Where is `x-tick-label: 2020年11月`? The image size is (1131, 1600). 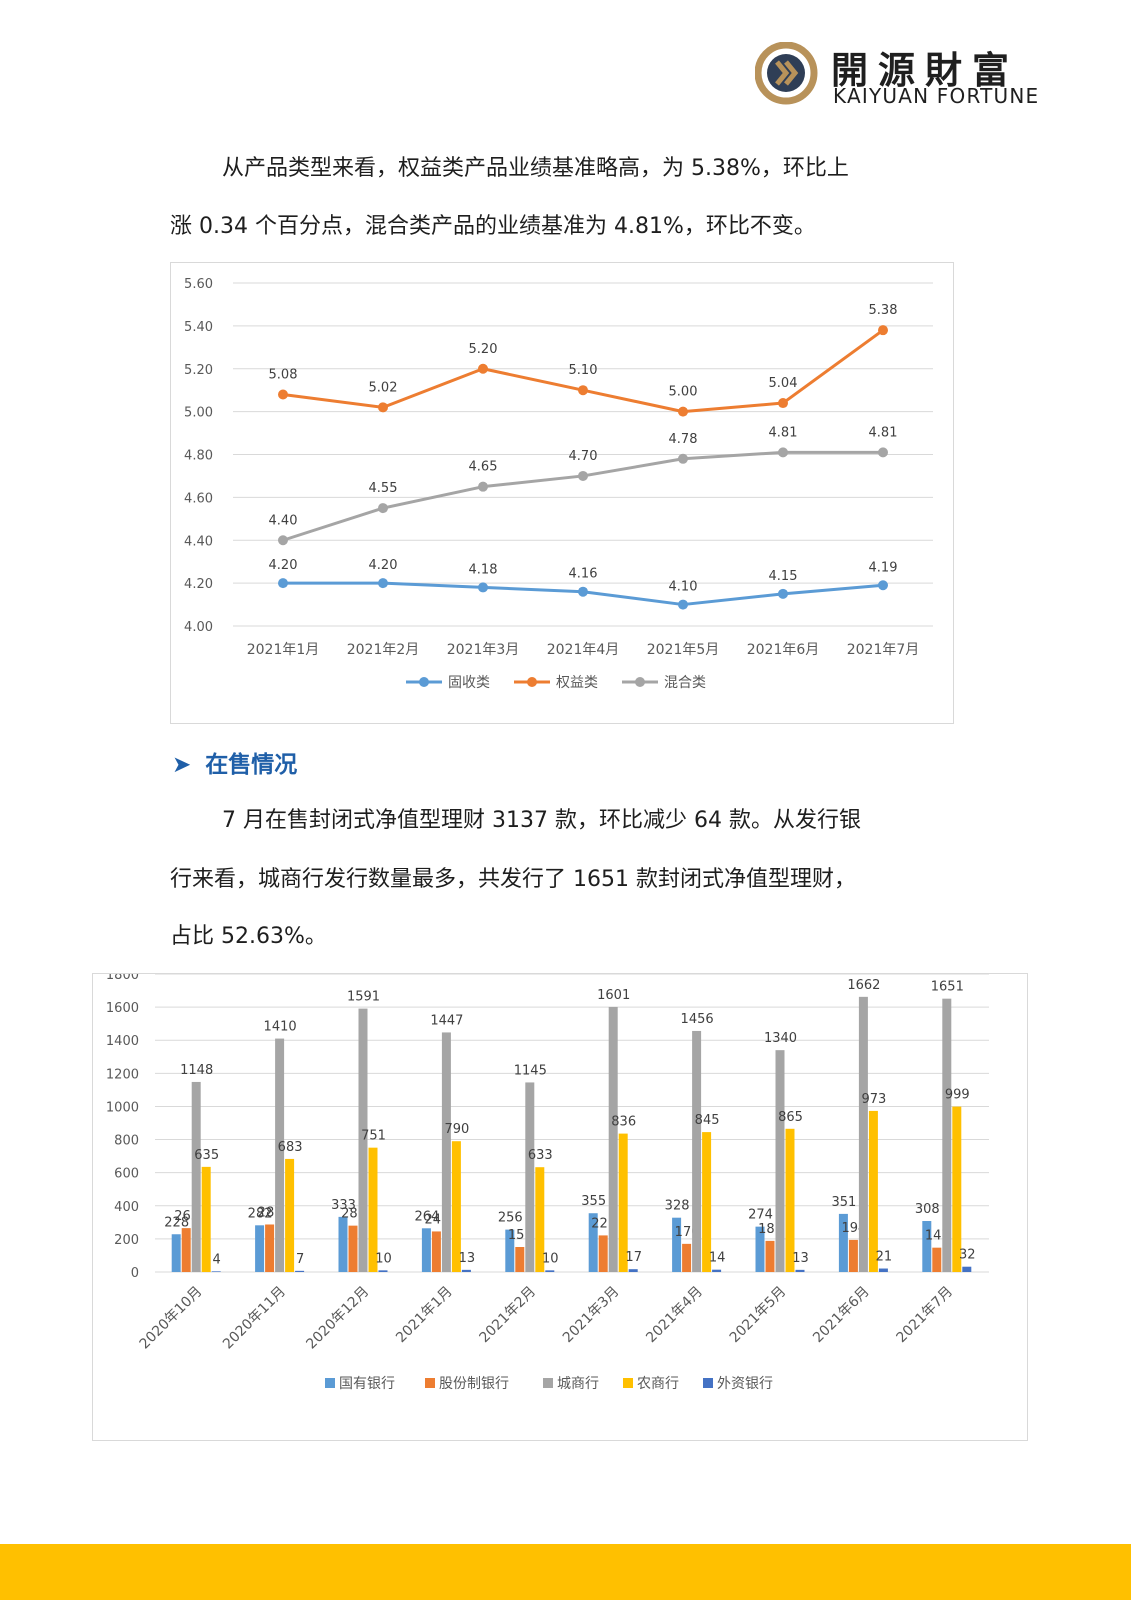
x-tick-label: 2020年11月 is located at coordinates (254, 1318).